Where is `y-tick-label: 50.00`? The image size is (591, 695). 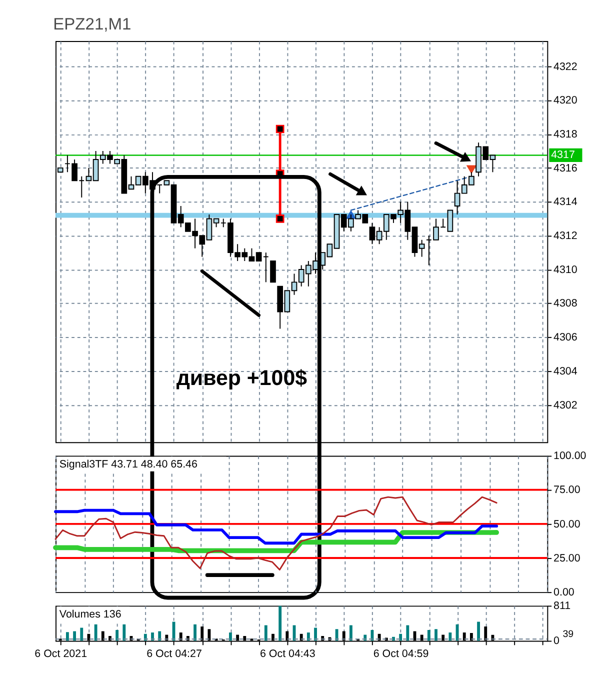 y-tick-label: 50.00 is located at coordinates (567, 524).